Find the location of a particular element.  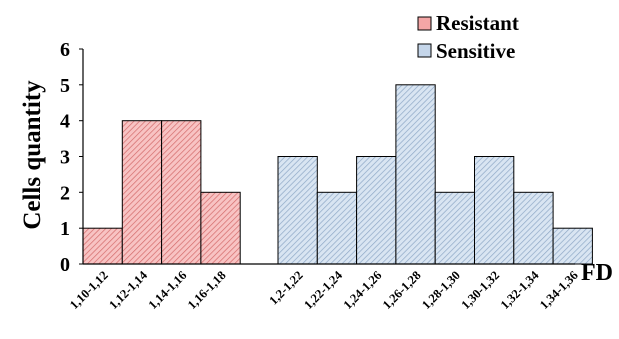

legend-item-sensitive: Sensitive is located at coordinates (466, 51).